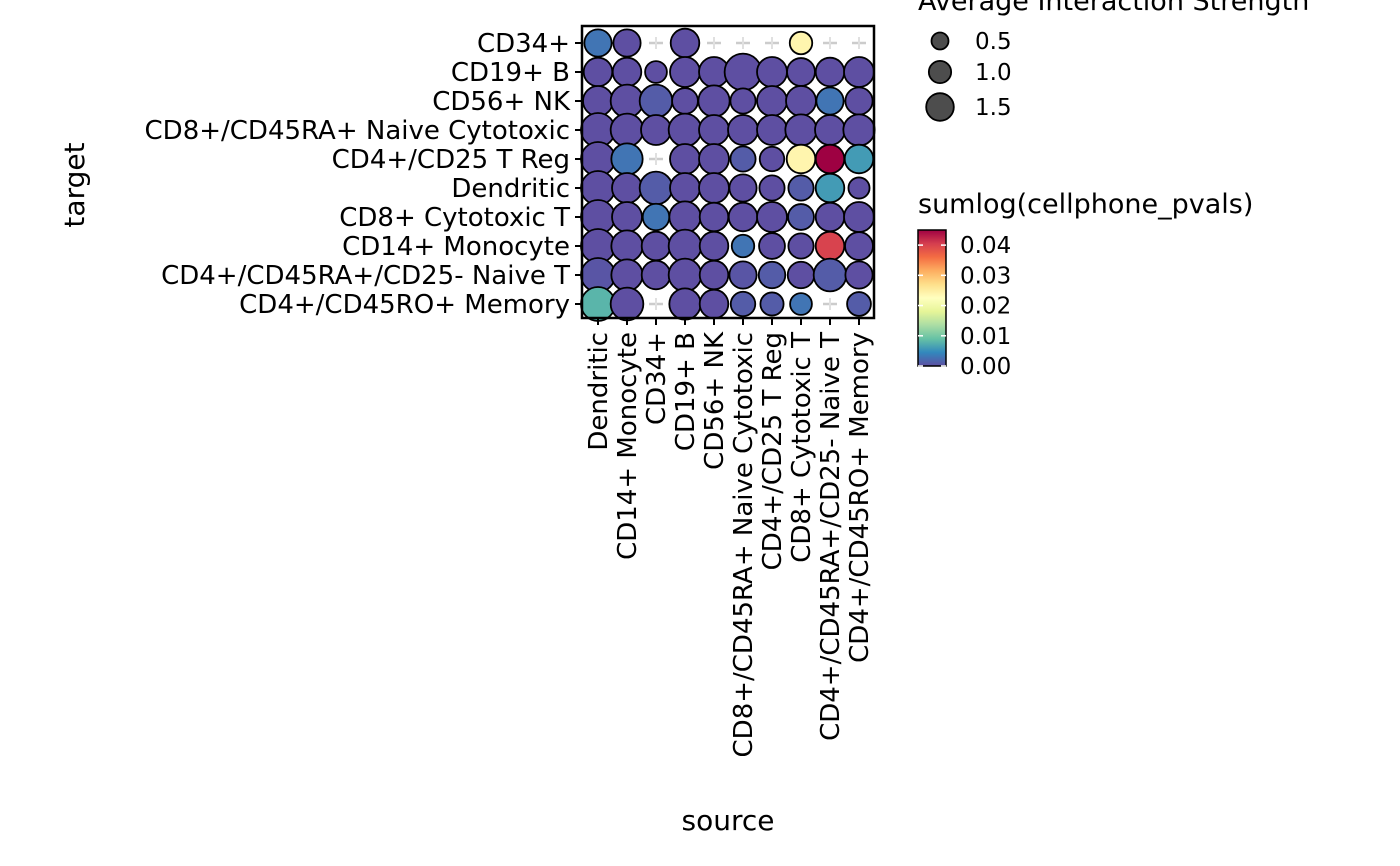 The image size is (1400, 866). I want to click on point-cd19-b-to-cd4-cd45ra-cd25-naive-t, so click(685, 275).